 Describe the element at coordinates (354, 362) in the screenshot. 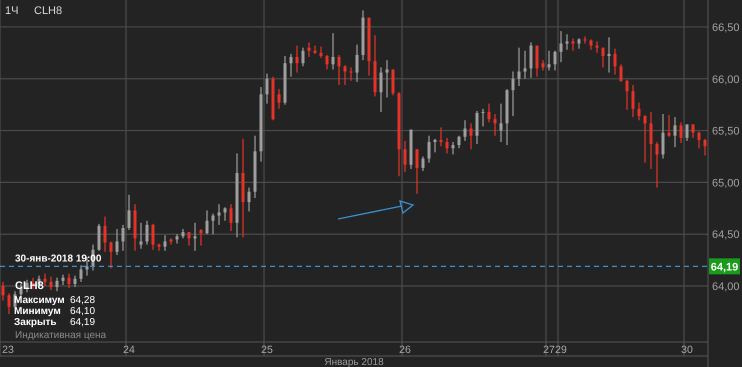

I see `x-axis-title: Январь 2018` at that location.